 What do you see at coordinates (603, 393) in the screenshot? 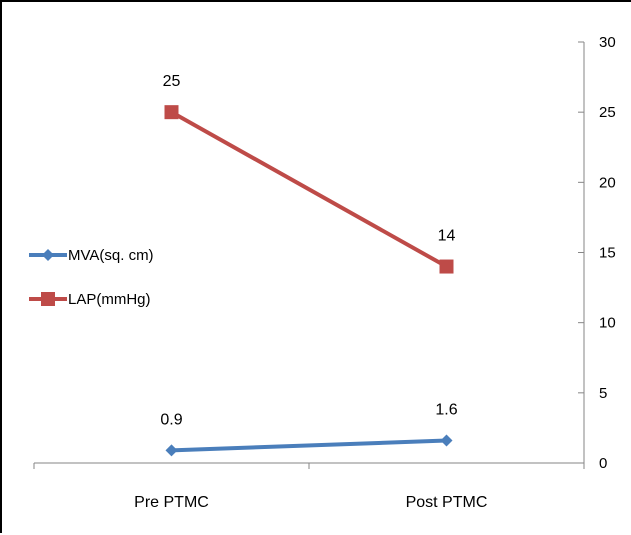
I see `y-tick-label: 5` at bounding box center [603, 393].